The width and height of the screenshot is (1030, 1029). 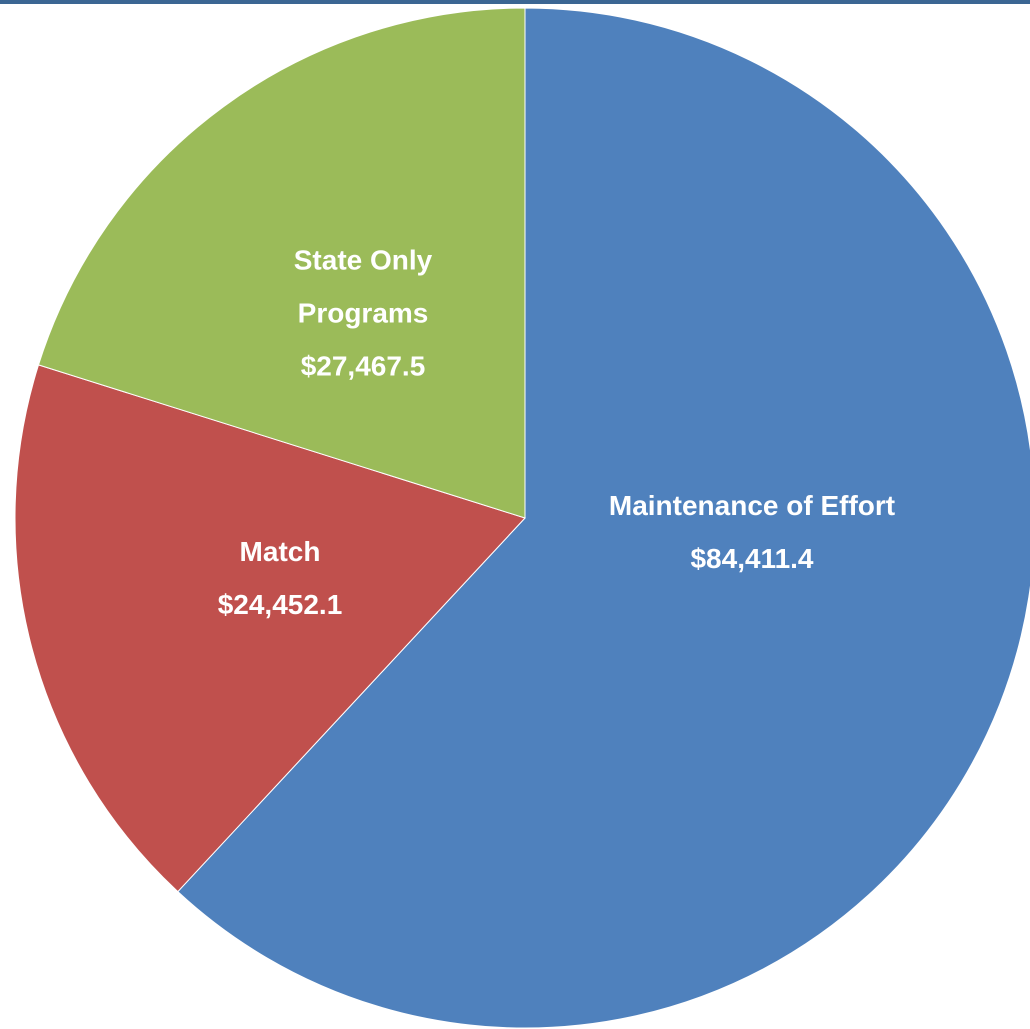 What do you see at coordinates (363, 286) in the screenshot?
I see `category-label: State Only Programs` at bounding box center [363, 286].